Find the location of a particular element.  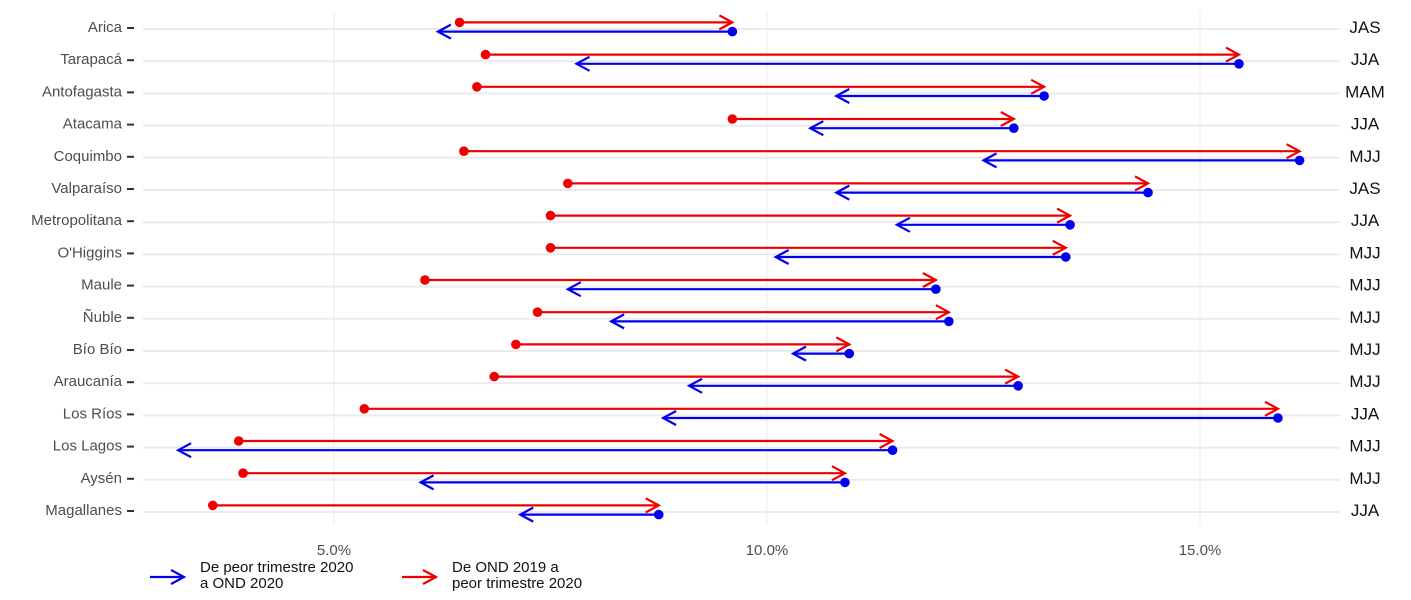

legend-label: De OND 2019 a is located at coordinates (505, 567).